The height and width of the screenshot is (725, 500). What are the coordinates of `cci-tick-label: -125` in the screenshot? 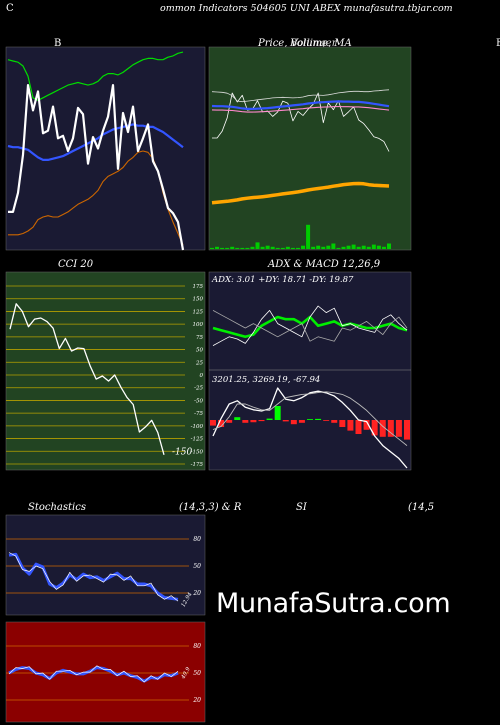 It's located at (197, 440).